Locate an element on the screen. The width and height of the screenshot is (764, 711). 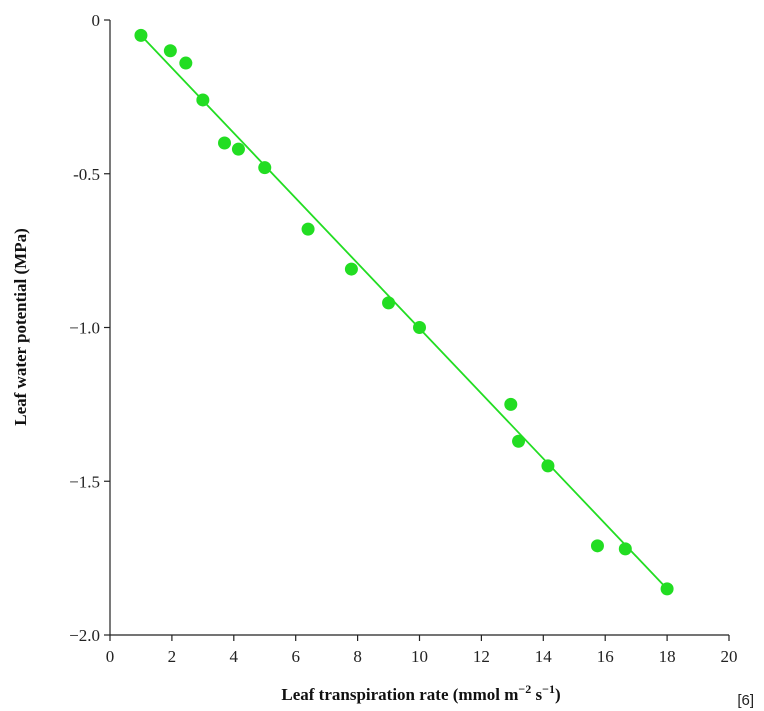
y-tick-label: −2.0 is located at coordinates (84, 635).